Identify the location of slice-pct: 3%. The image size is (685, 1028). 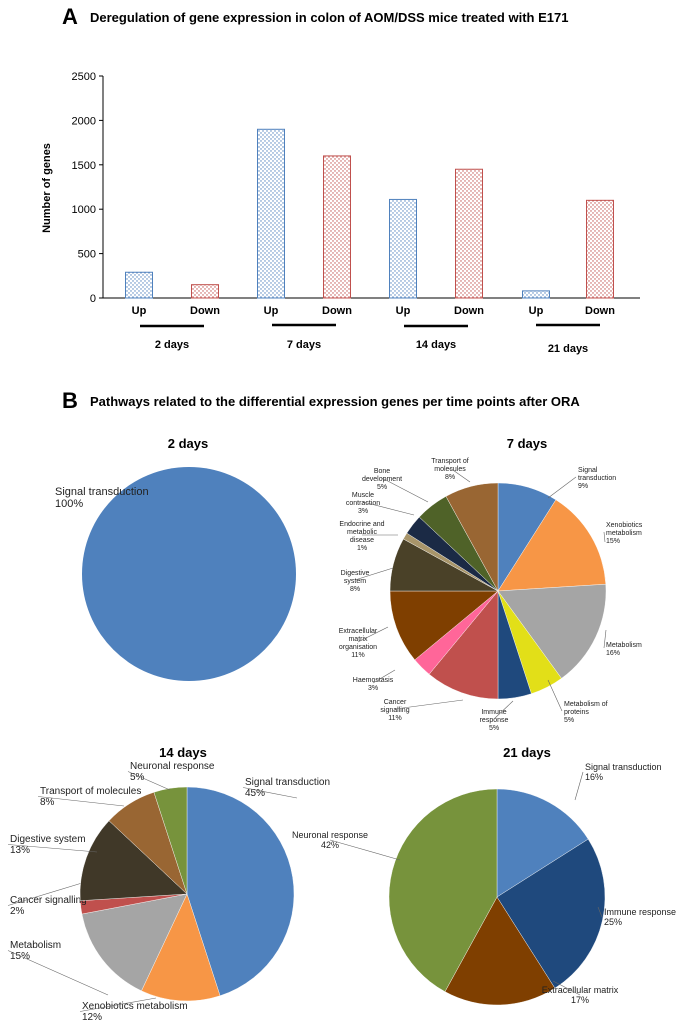
(373, 688).